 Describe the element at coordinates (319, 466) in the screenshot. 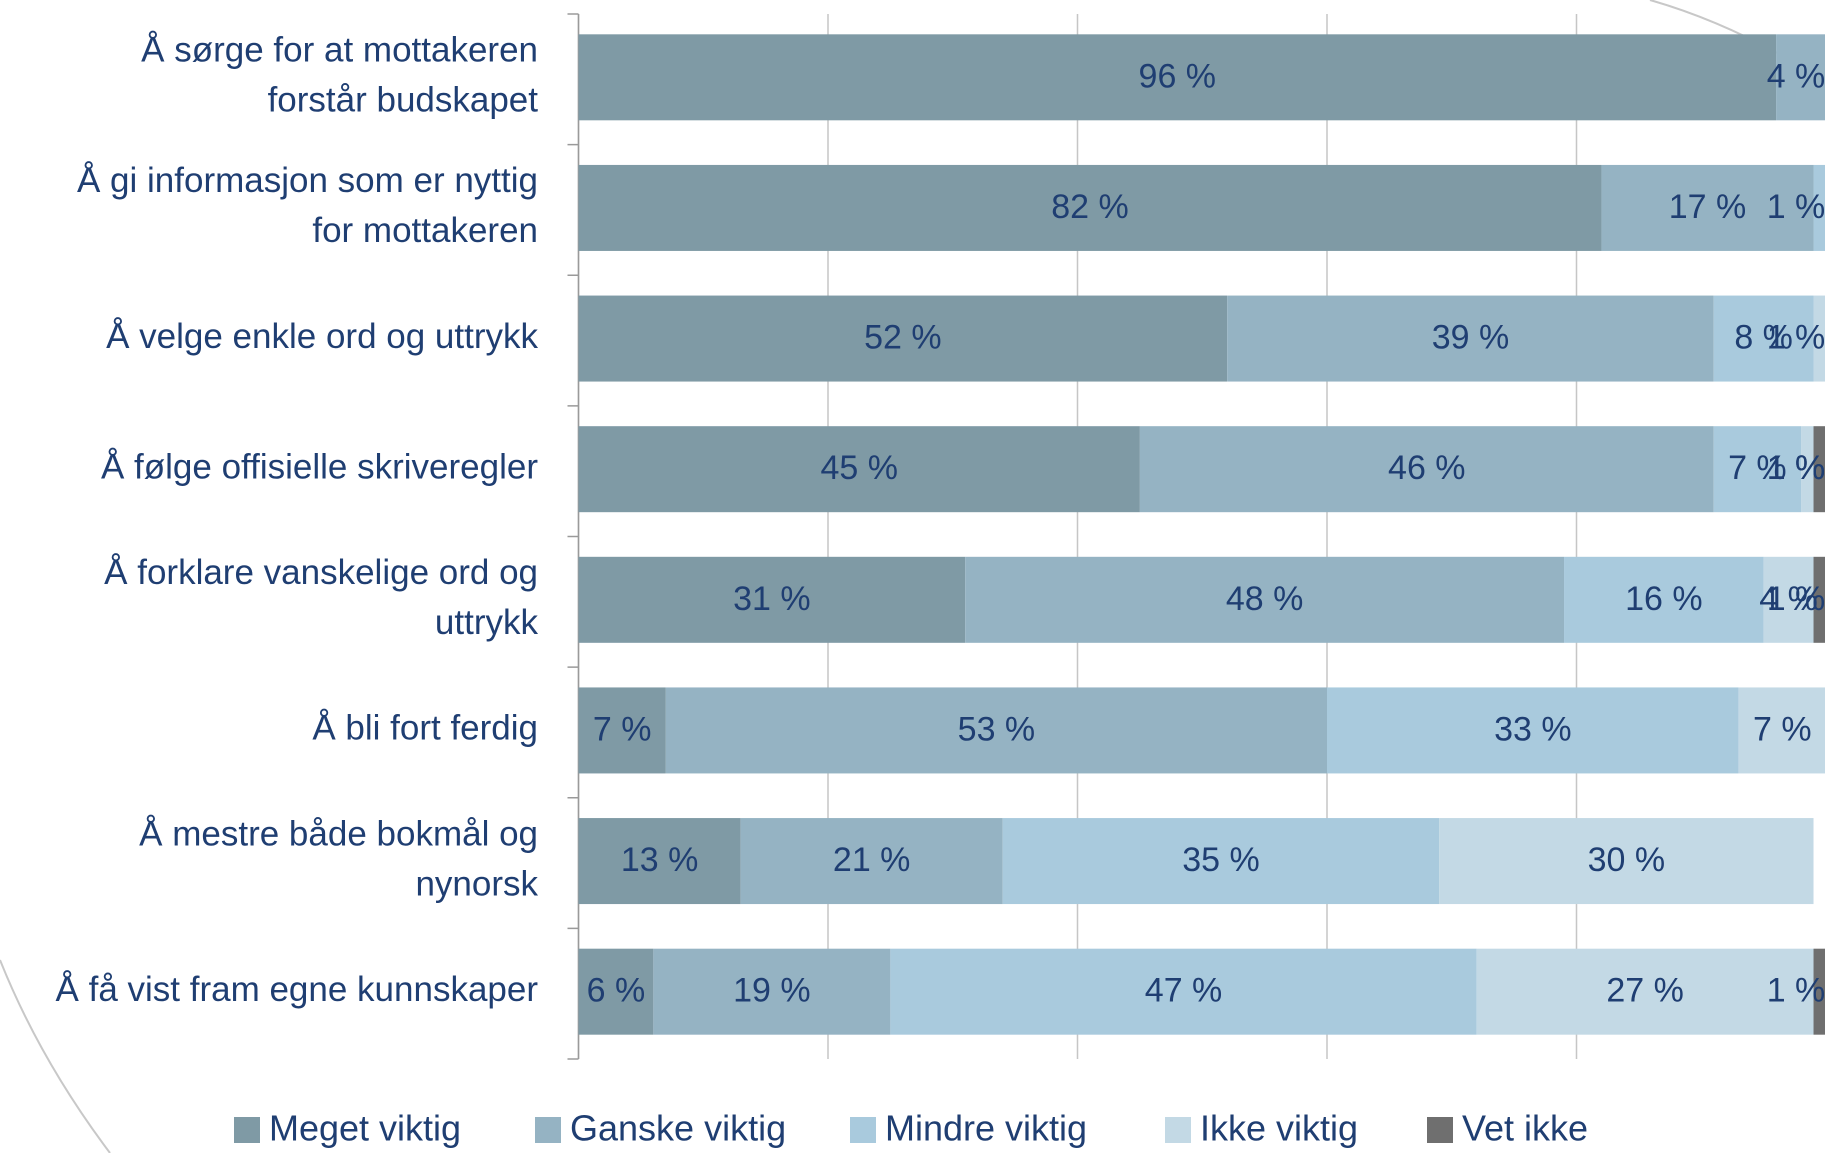

I see `category-label: Å følge offisielle skriveregler` at that location.